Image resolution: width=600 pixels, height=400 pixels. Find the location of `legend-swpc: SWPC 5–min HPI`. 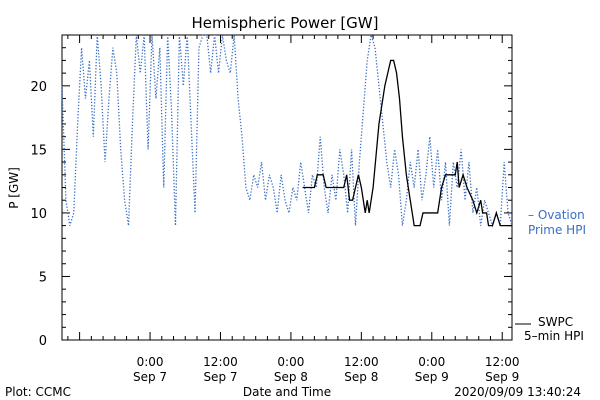

legend-swpc: SWPC 5–min HPI is located at coordinates (549, 329).